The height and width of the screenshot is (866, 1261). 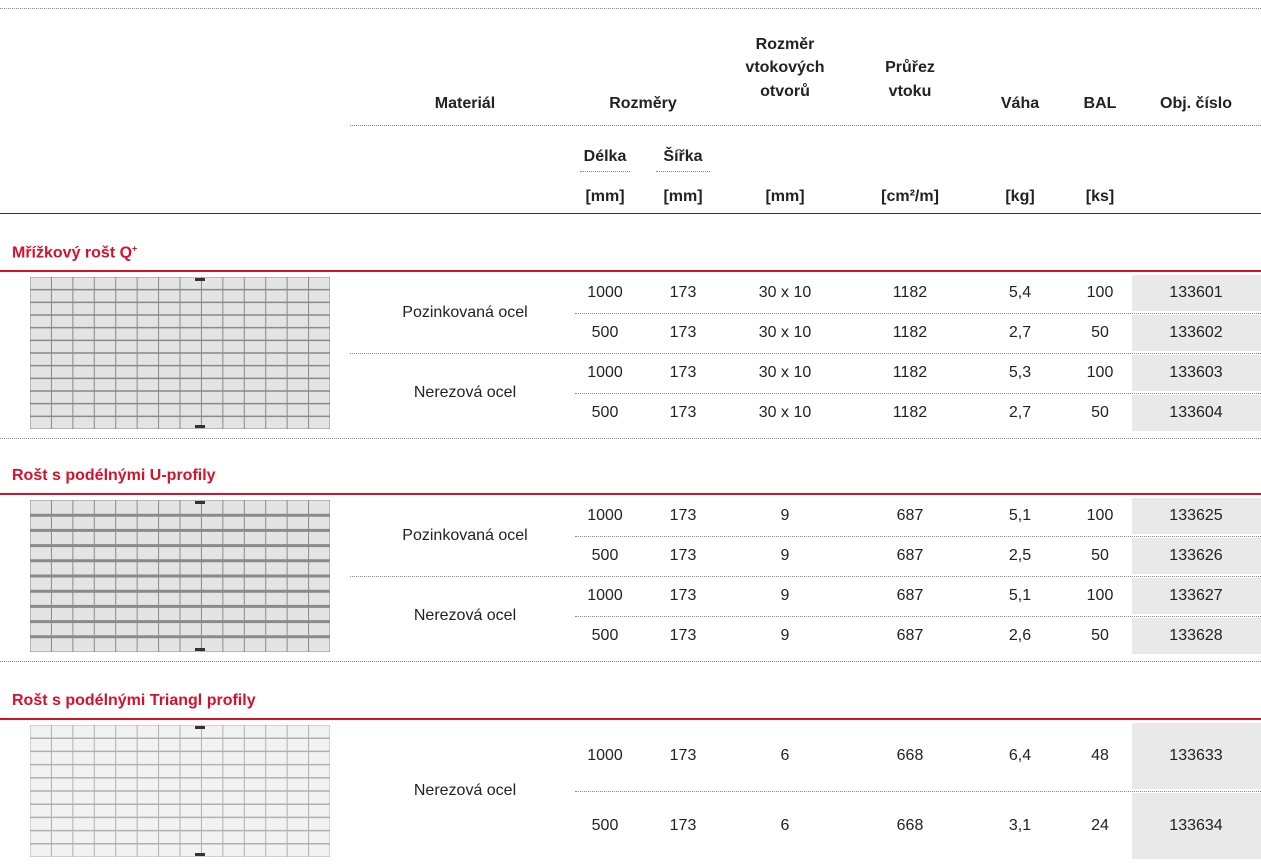 What do you see at coordinates (630, 213) in the screenshot?
I see `header-bottom-rule` at bounding box center [630, 213].